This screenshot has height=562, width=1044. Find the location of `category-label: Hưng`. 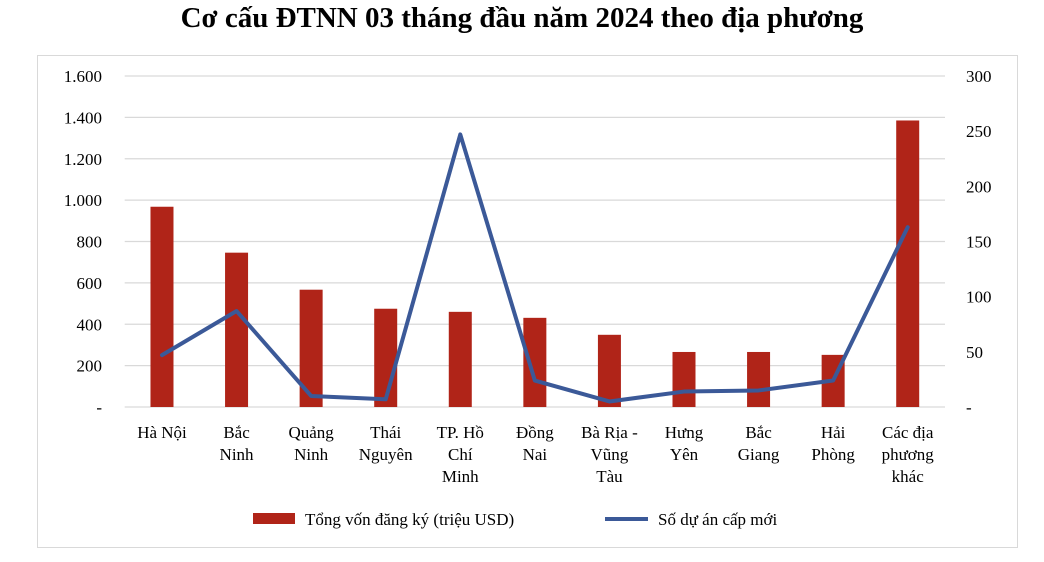

category-label: Hưng is located at coordinates (684, 432).